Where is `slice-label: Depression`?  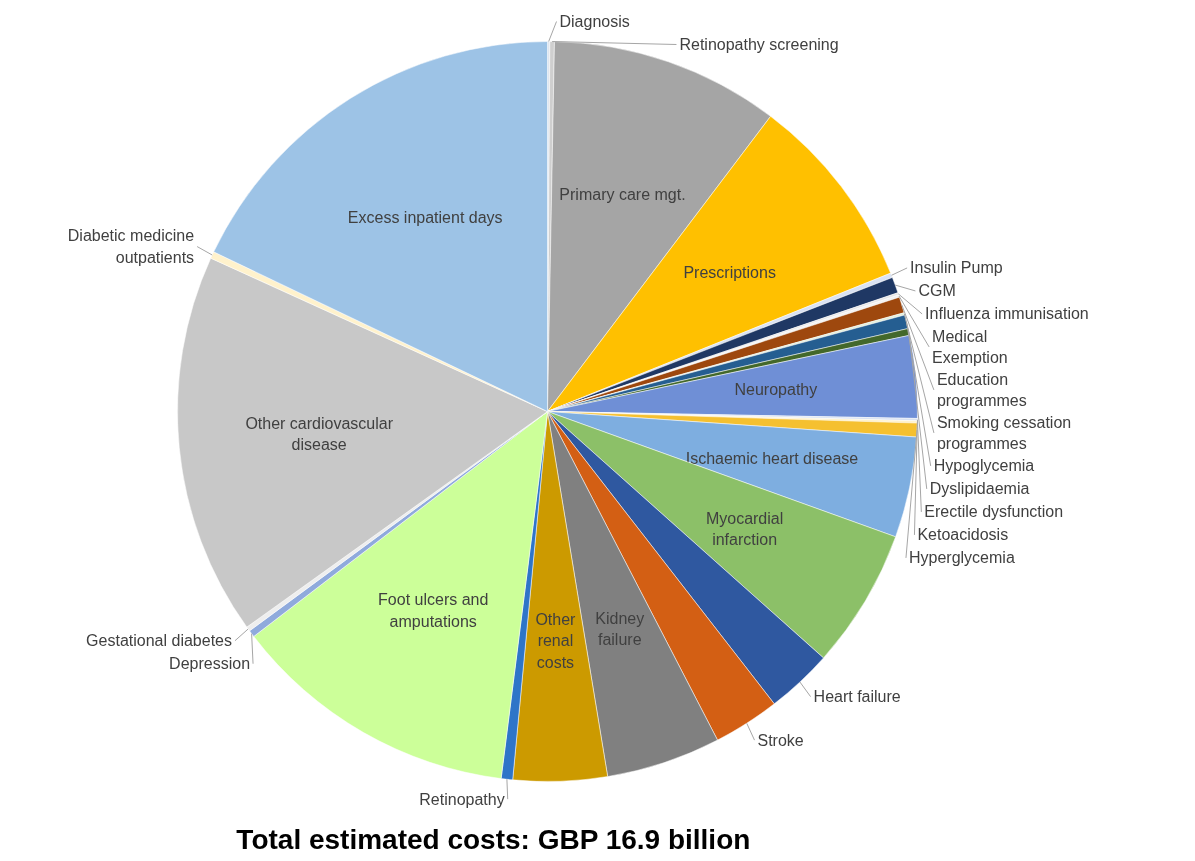 slice-label: Depression is located at coordinates (210, 664).